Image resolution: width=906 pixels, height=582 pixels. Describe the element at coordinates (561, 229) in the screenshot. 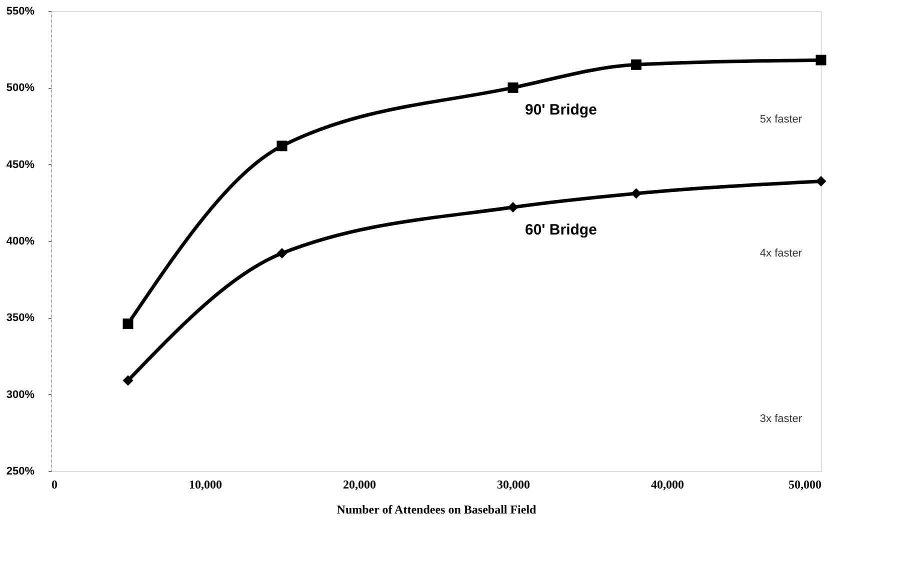

I see `series-label: 60' Bridge` at that location.